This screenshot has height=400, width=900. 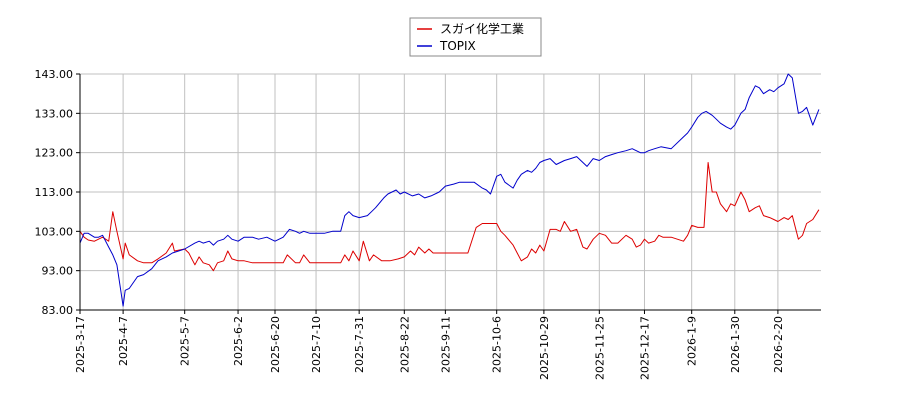 I want to click on x-tick-label: 2026-1-30, so click(x=735, y=344).